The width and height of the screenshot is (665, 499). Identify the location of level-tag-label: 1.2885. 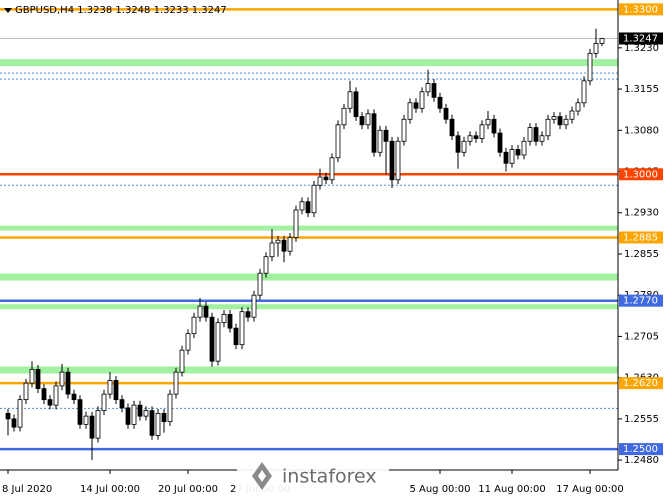
(640, 237).